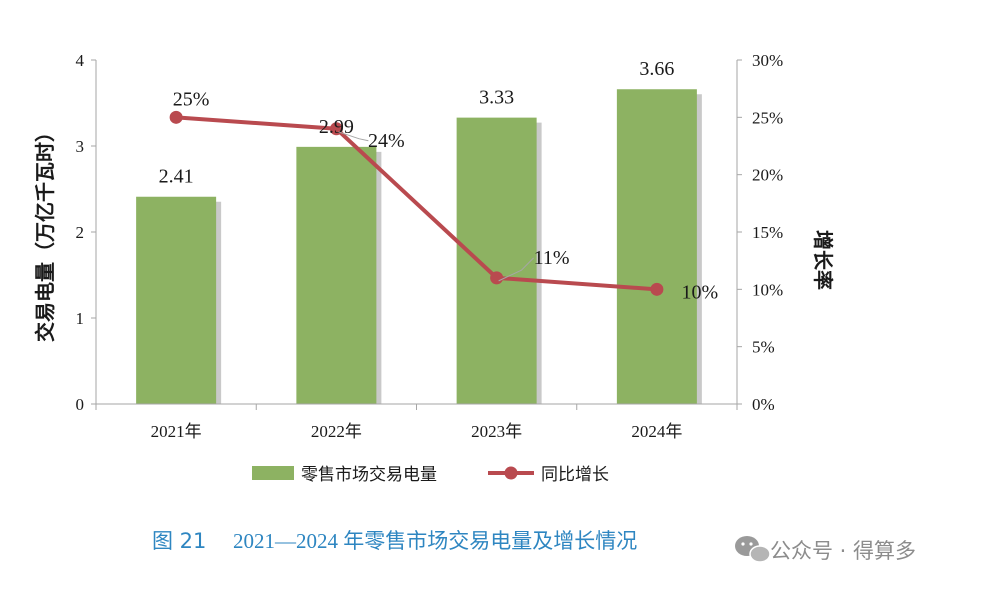  Describe the element at coordinates (191, 99) in the screenshot. I see `growth-value-label: 25%` at that location.